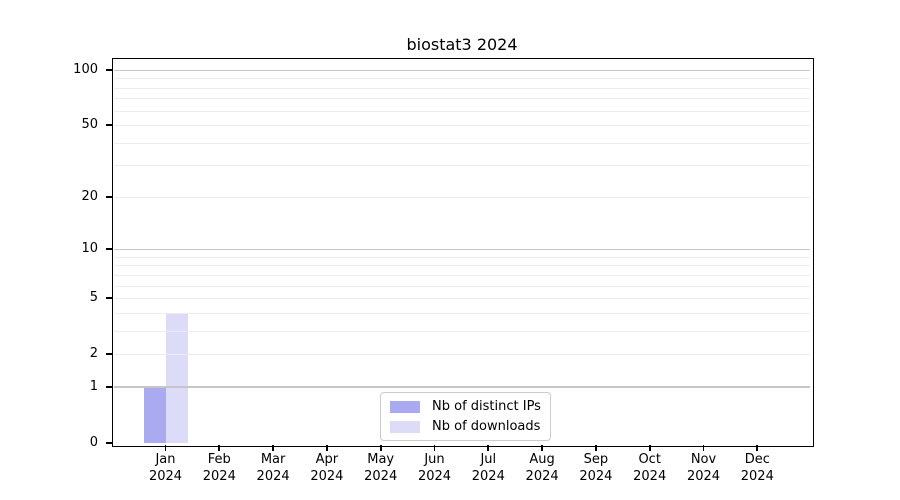 Image resolution: width=900 pixels, height=500 pixels. I want to click on x-tick-label: May 2024, so click(381, 468).